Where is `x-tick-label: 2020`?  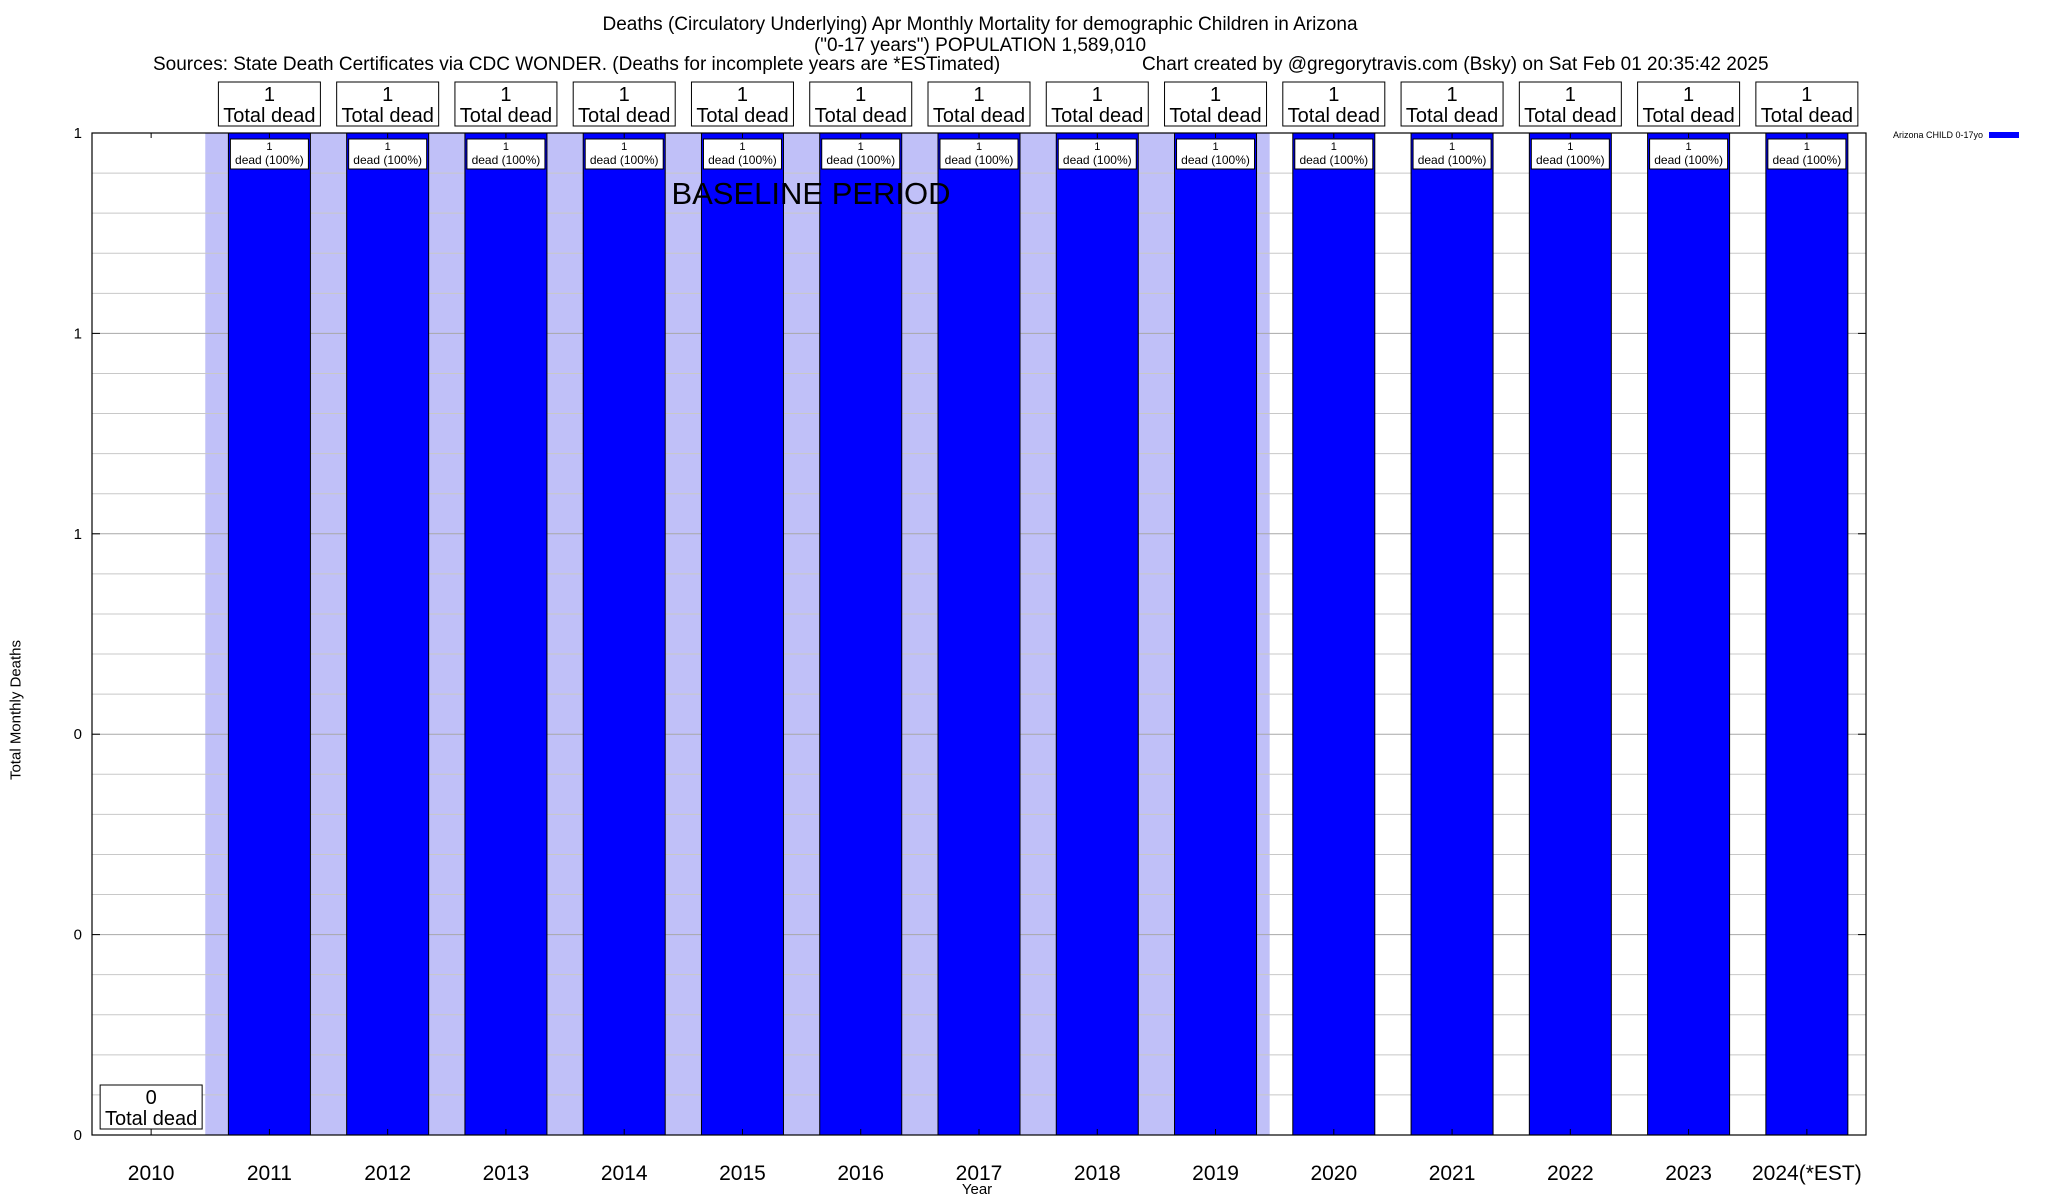
x-tick-label: 2020 is located at coordinates (1333, 1173).